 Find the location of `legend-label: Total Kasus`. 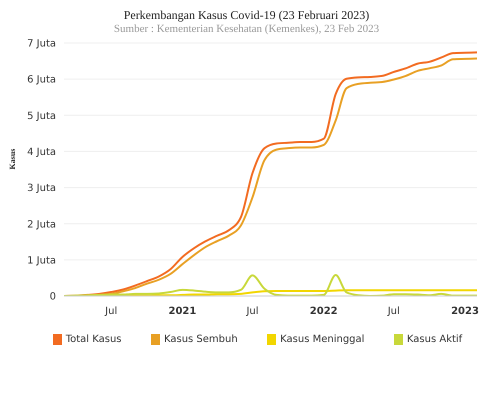

legend-label: Total Kasus is located at coordinates (93, 339).